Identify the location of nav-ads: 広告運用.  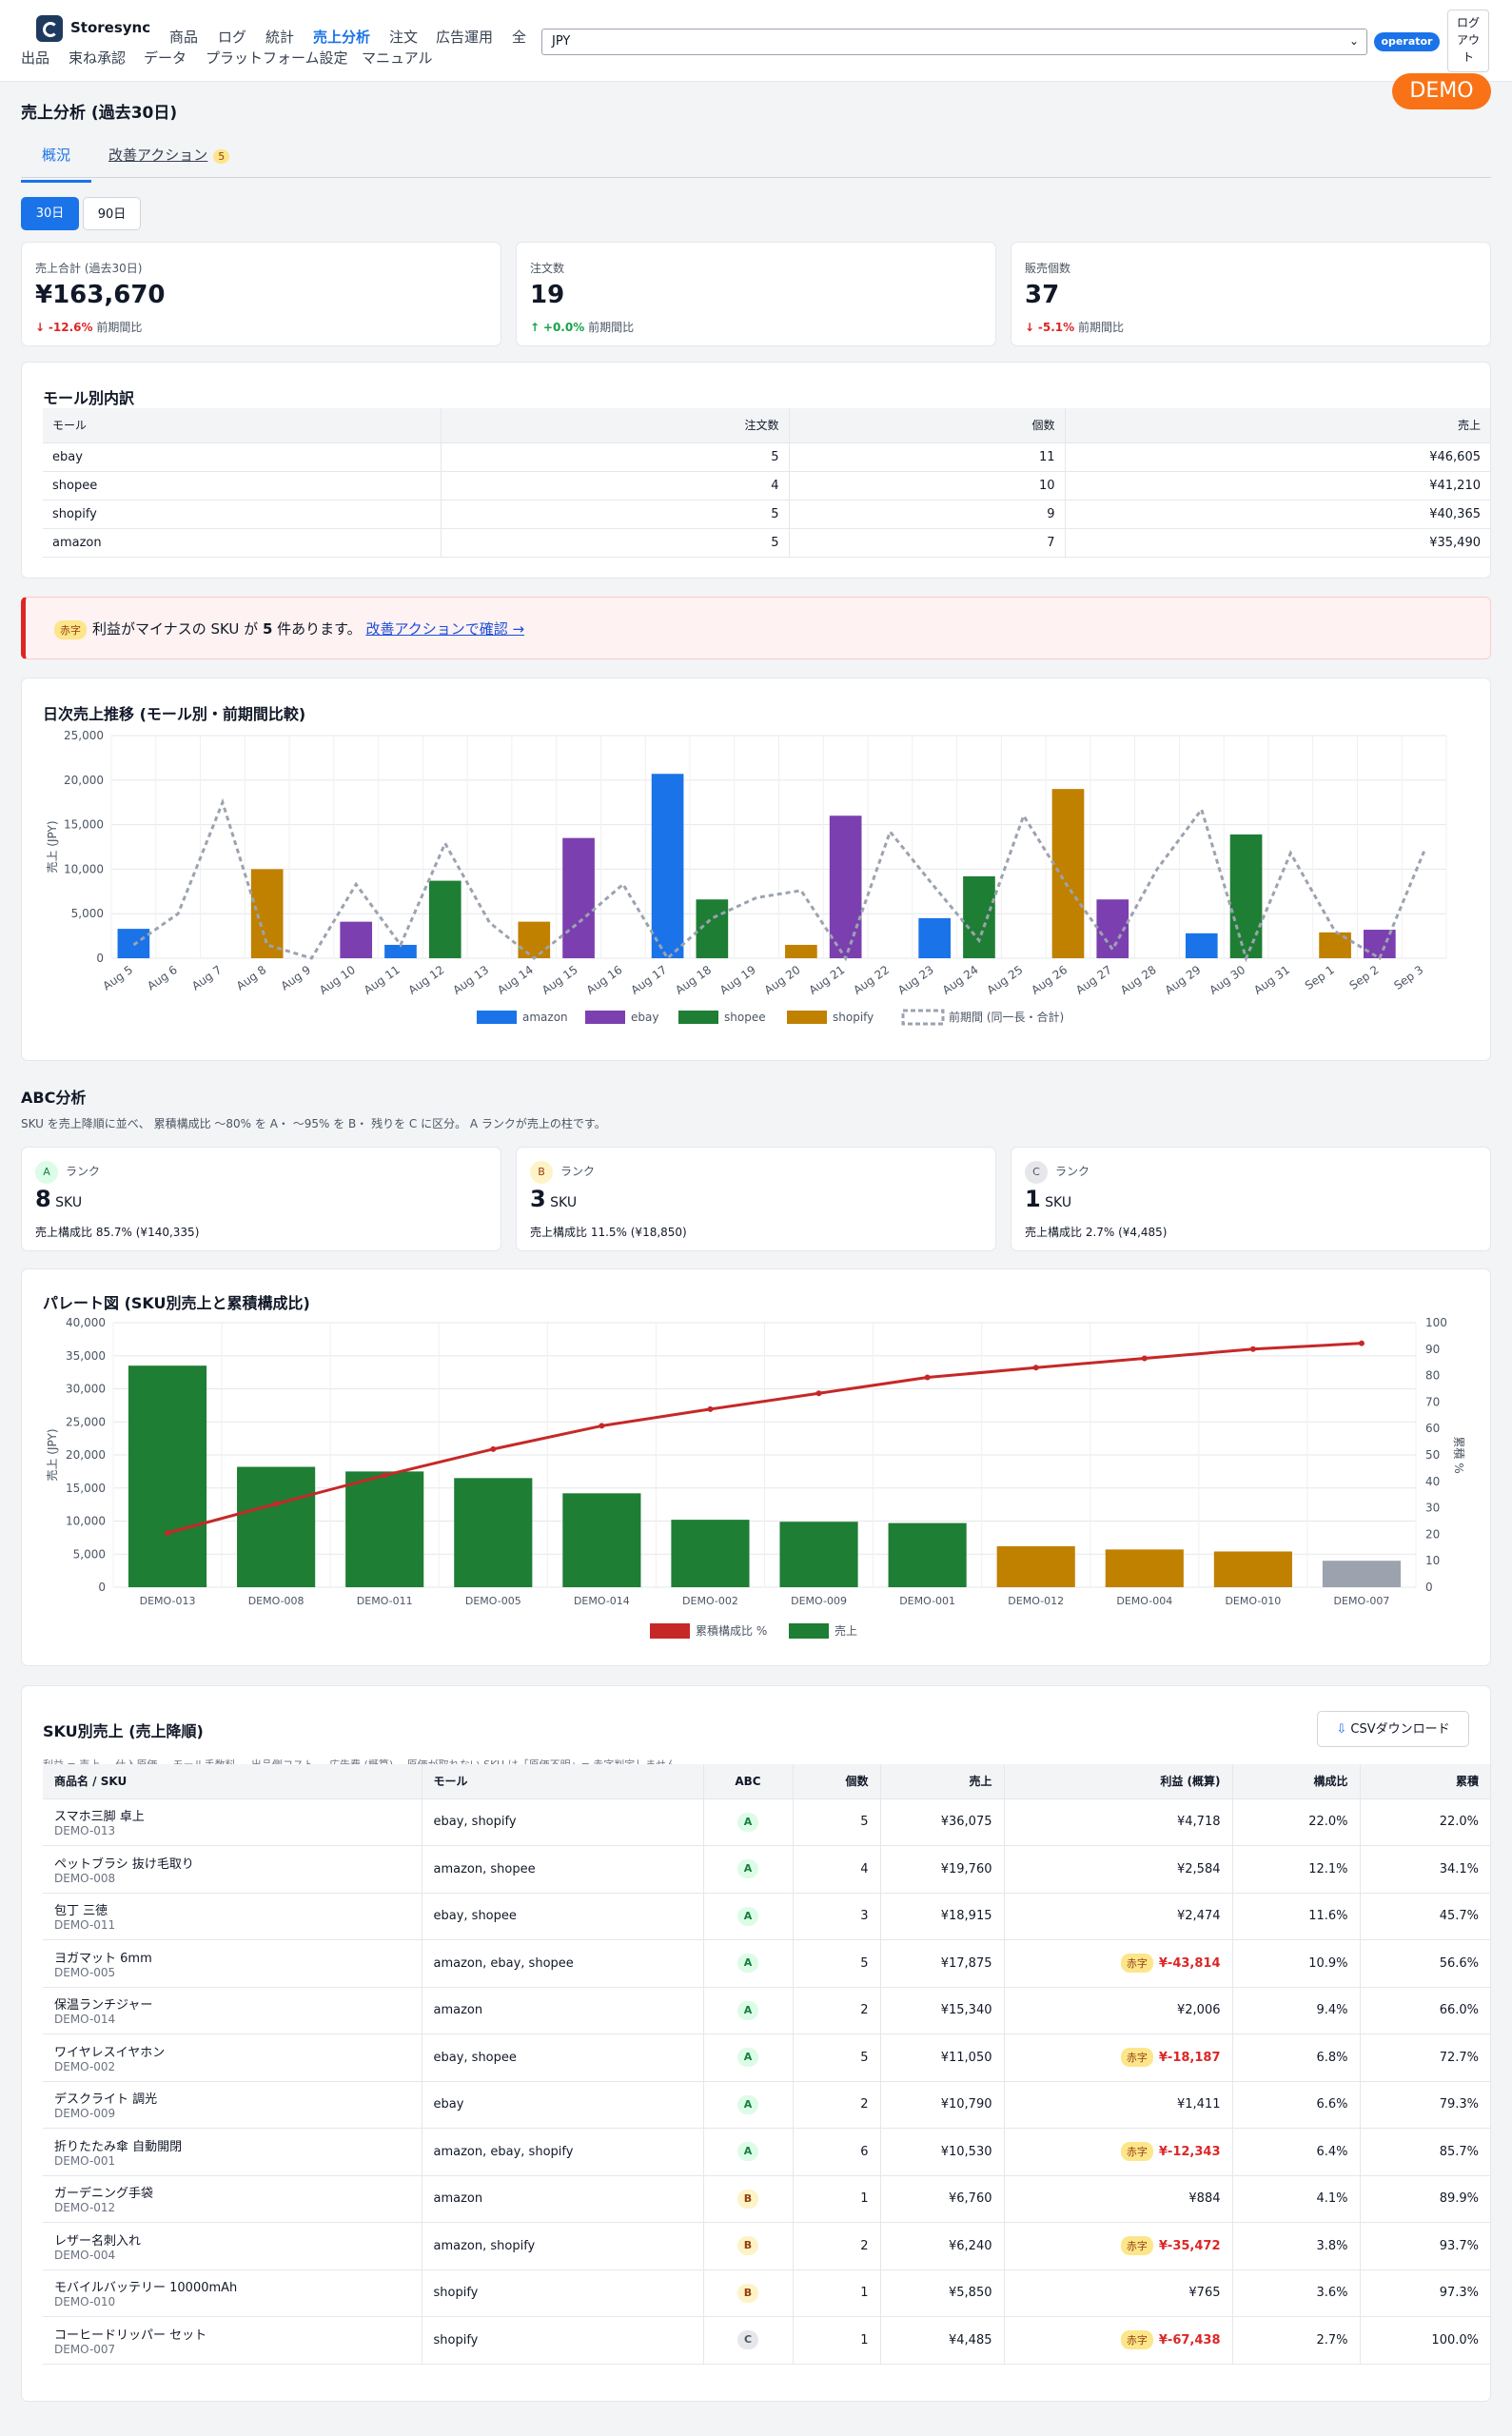
(465, 37).